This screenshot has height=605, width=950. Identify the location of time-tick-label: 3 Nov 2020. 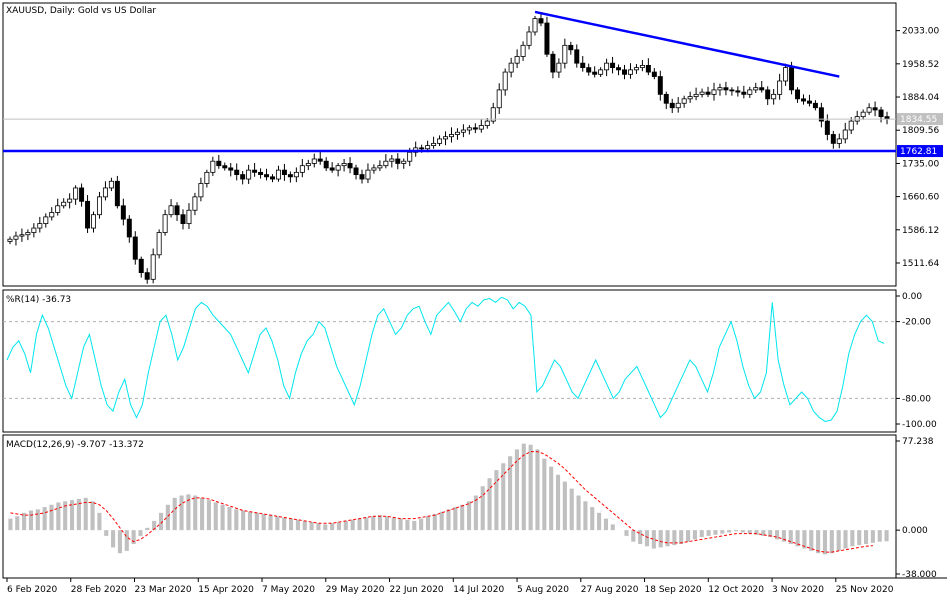
(798, 590).